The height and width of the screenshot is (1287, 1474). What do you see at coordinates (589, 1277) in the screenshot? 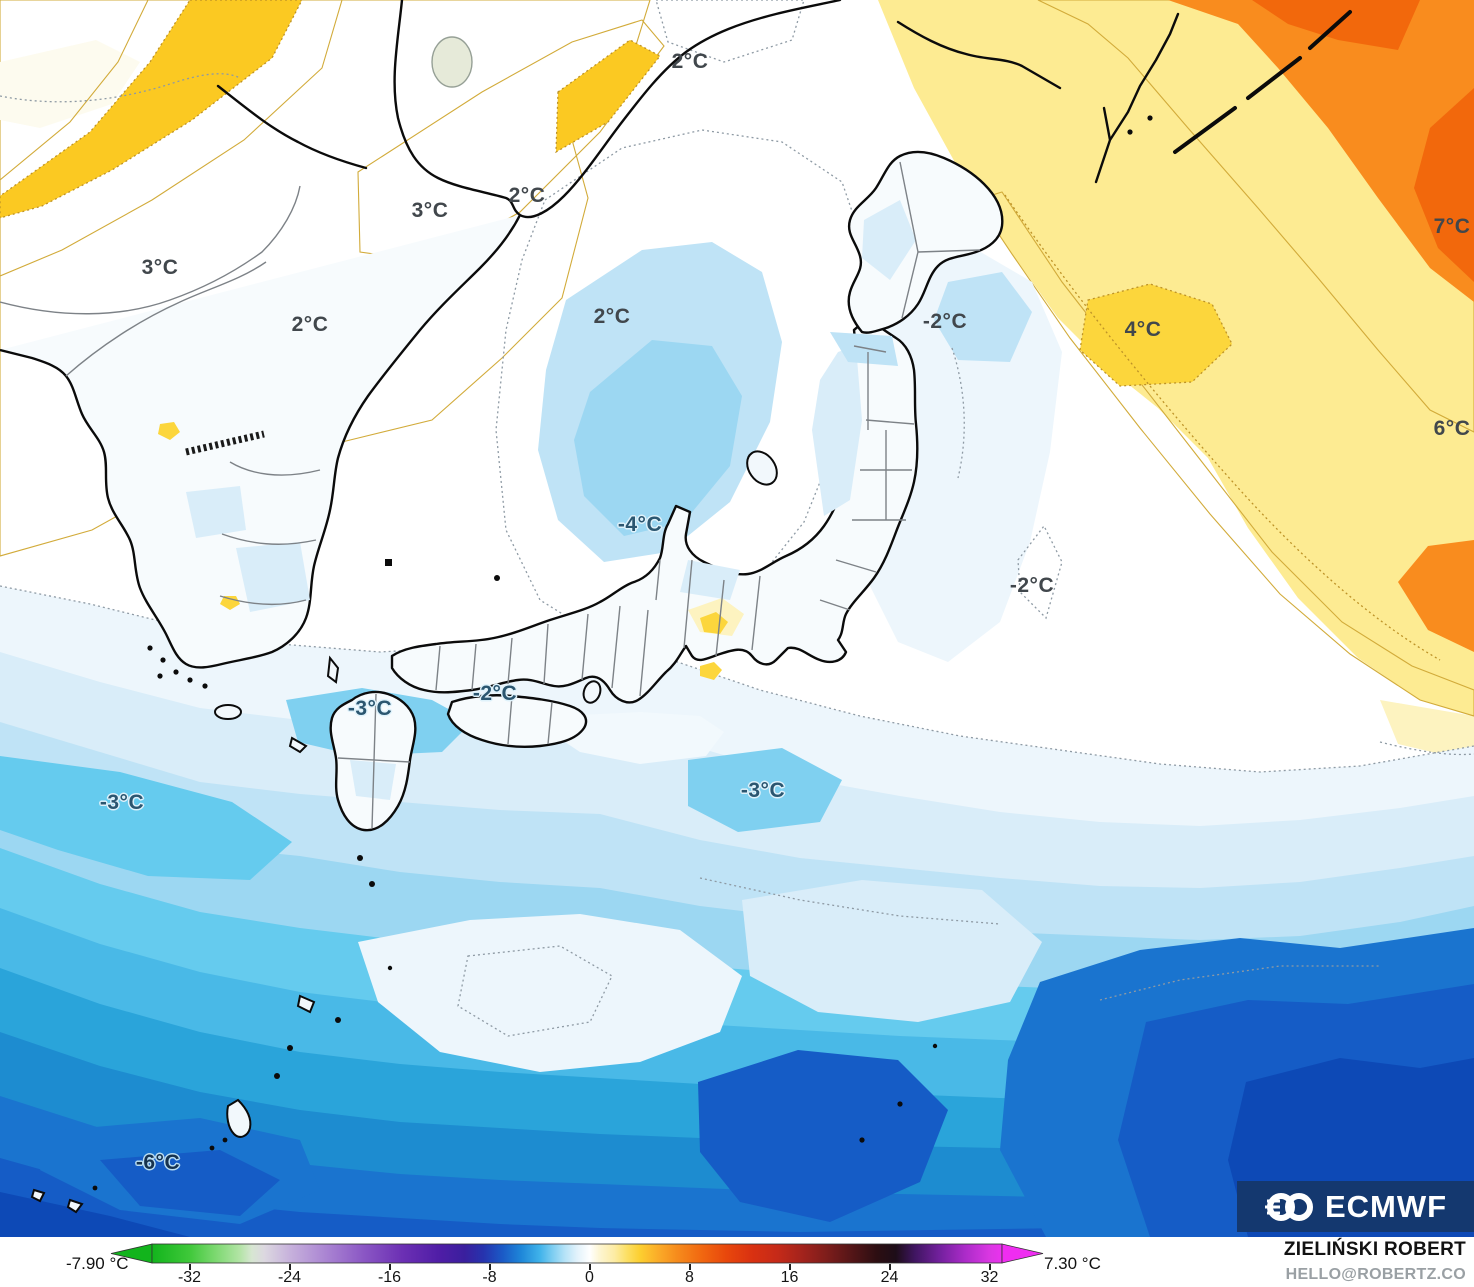
I see `colorbar-tick-label: 0` at bounding box center [589, 1277].